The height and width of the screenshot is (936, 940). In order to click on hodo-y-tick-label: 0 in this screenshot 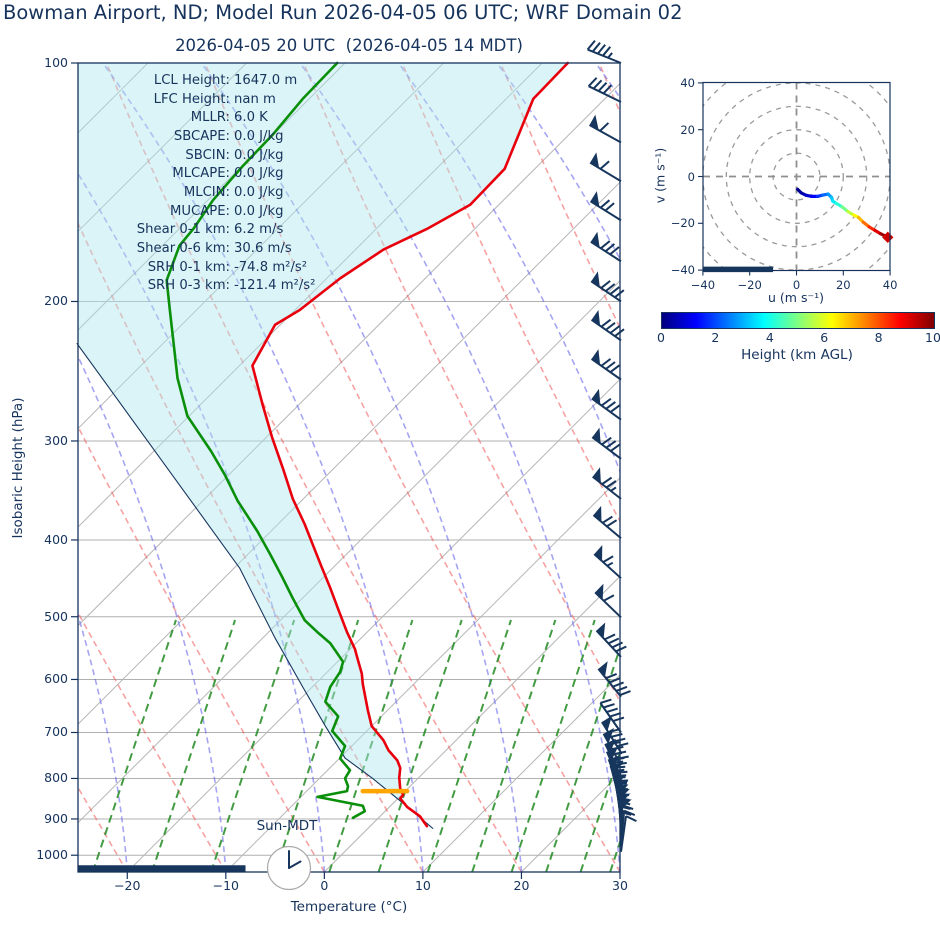, I will do `click(691, 176)`.